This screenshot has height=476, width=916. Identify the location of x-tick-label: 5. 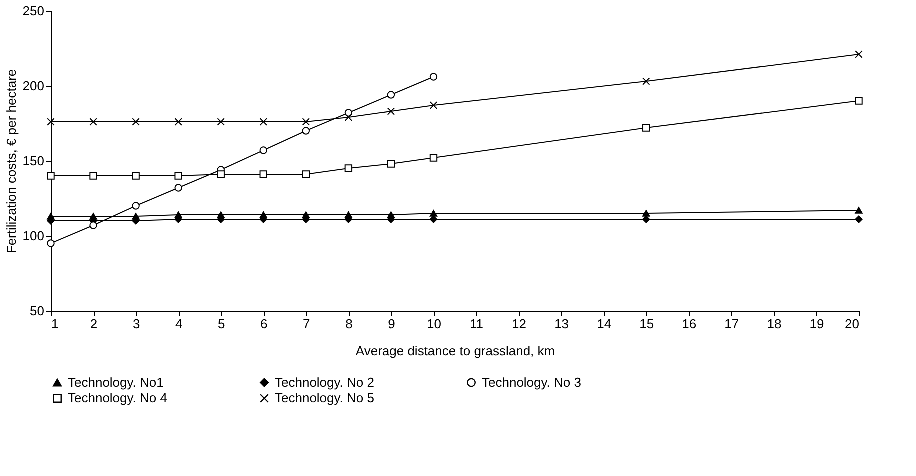
(222, 324).